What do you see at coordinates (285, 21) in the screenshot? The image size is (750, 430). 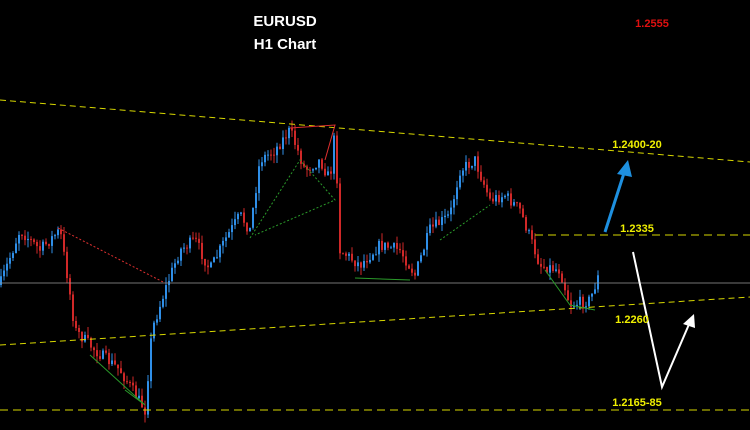 I see `symbol: EURUSD` at bounding box center [285, 21].